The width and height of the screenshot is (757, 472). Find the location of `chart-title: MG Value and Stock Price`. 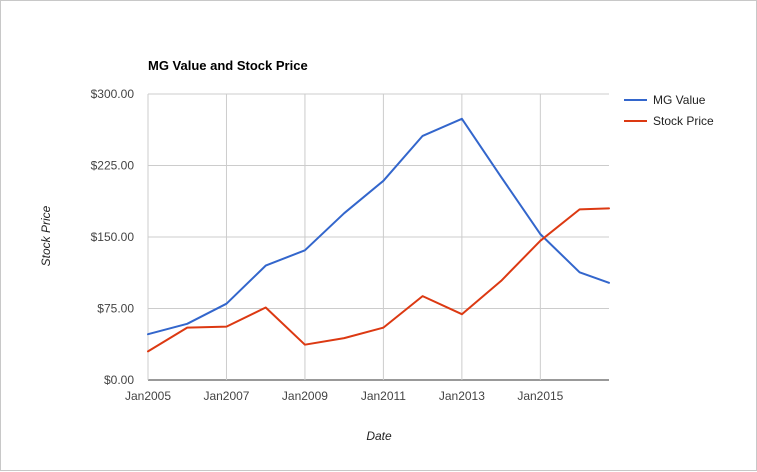

chart-title: MG Value and Stock Price is located at coordinates (228, 65).